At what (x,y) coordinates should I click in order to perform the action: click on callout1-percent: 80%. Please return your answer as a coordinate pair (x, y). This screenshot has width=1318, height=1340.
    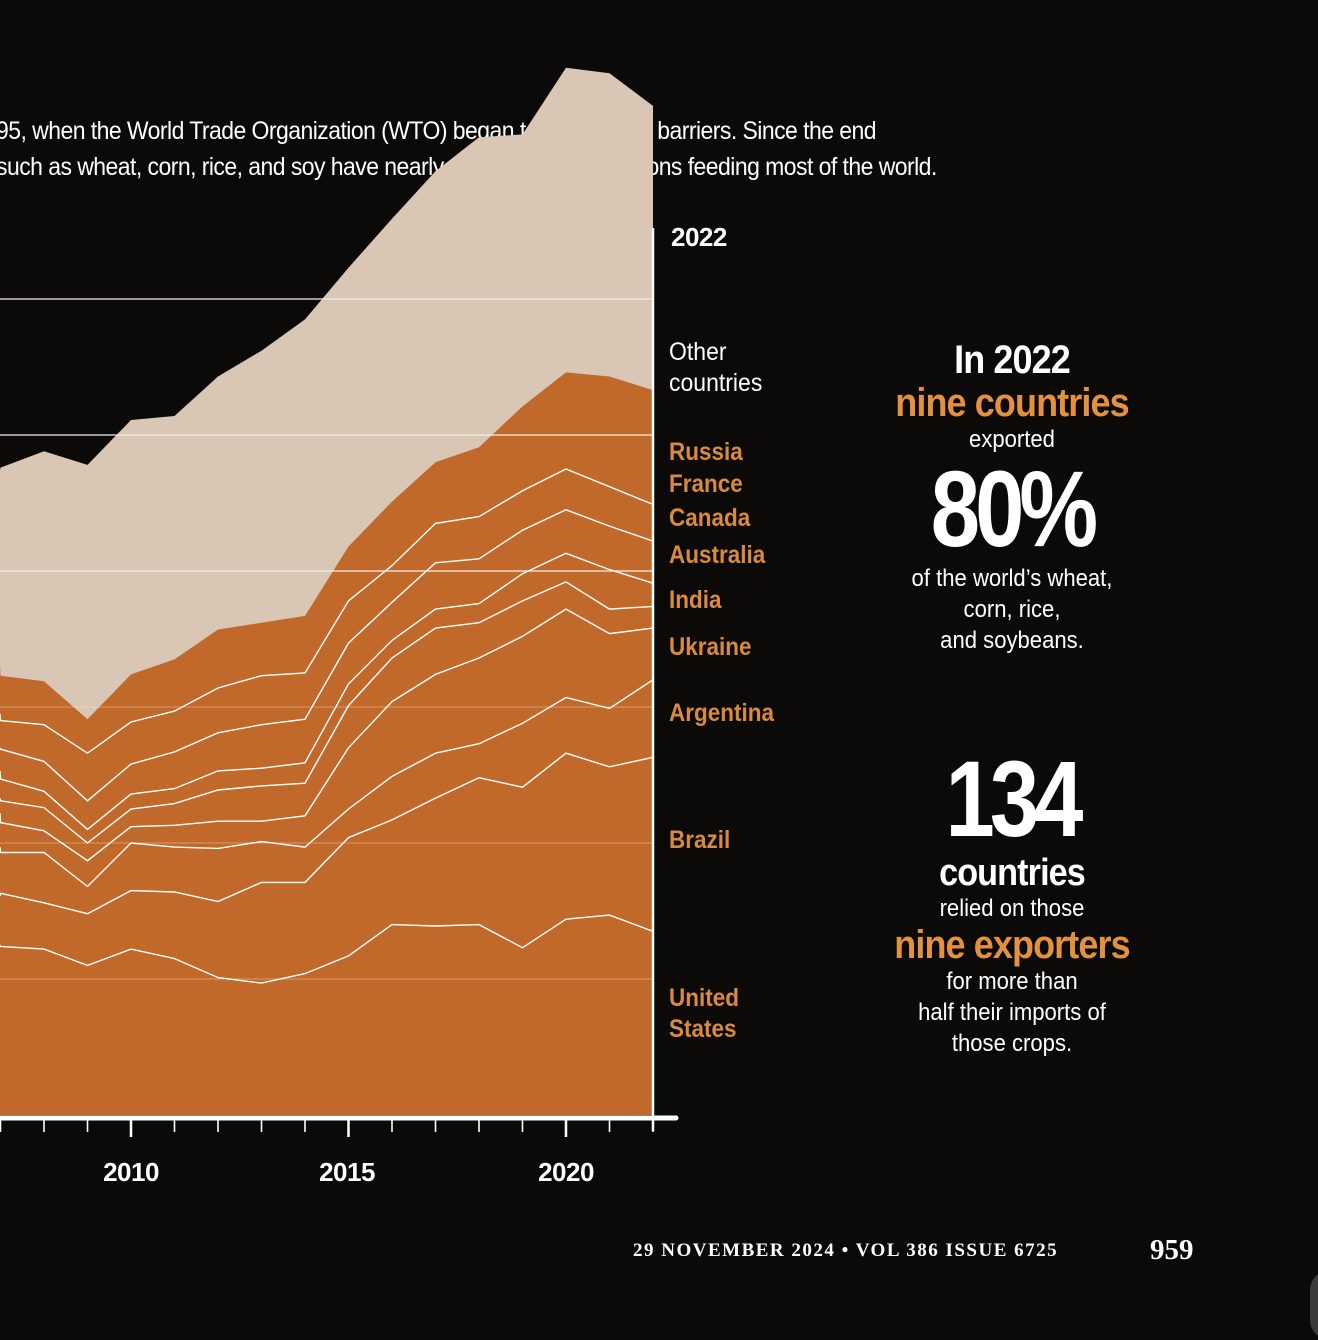
    Looking at the image, I should click on (1014, 508).